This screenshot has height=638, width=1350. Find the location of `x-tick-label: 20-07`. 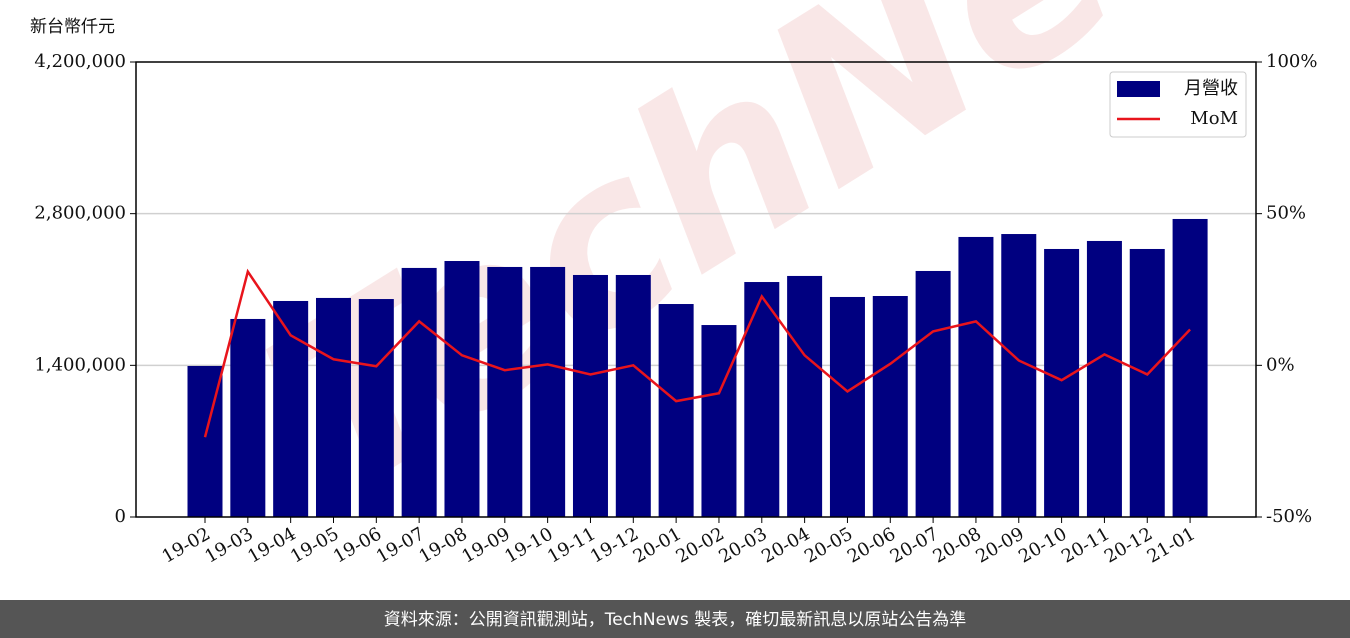

x-tick-label: 20-07 is located at coordinates (914, 545).